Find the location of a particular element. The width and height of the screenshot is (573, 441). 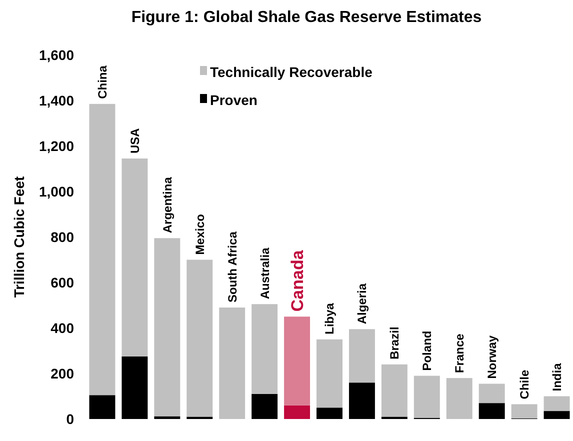

x-tick-label: France is located at coordinates (459, 353).